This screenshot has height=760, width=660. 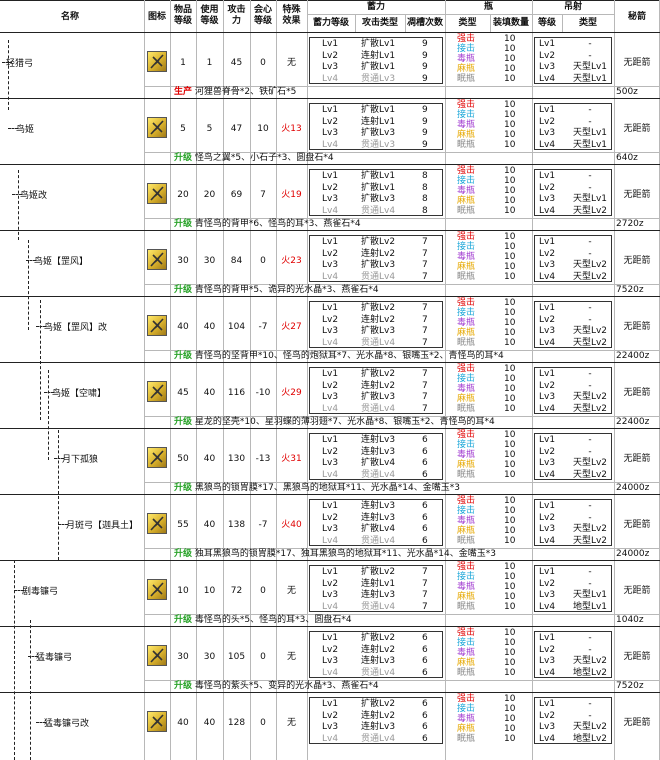 I want to click on bottle-type: 接击, so click(x=466, y=577).